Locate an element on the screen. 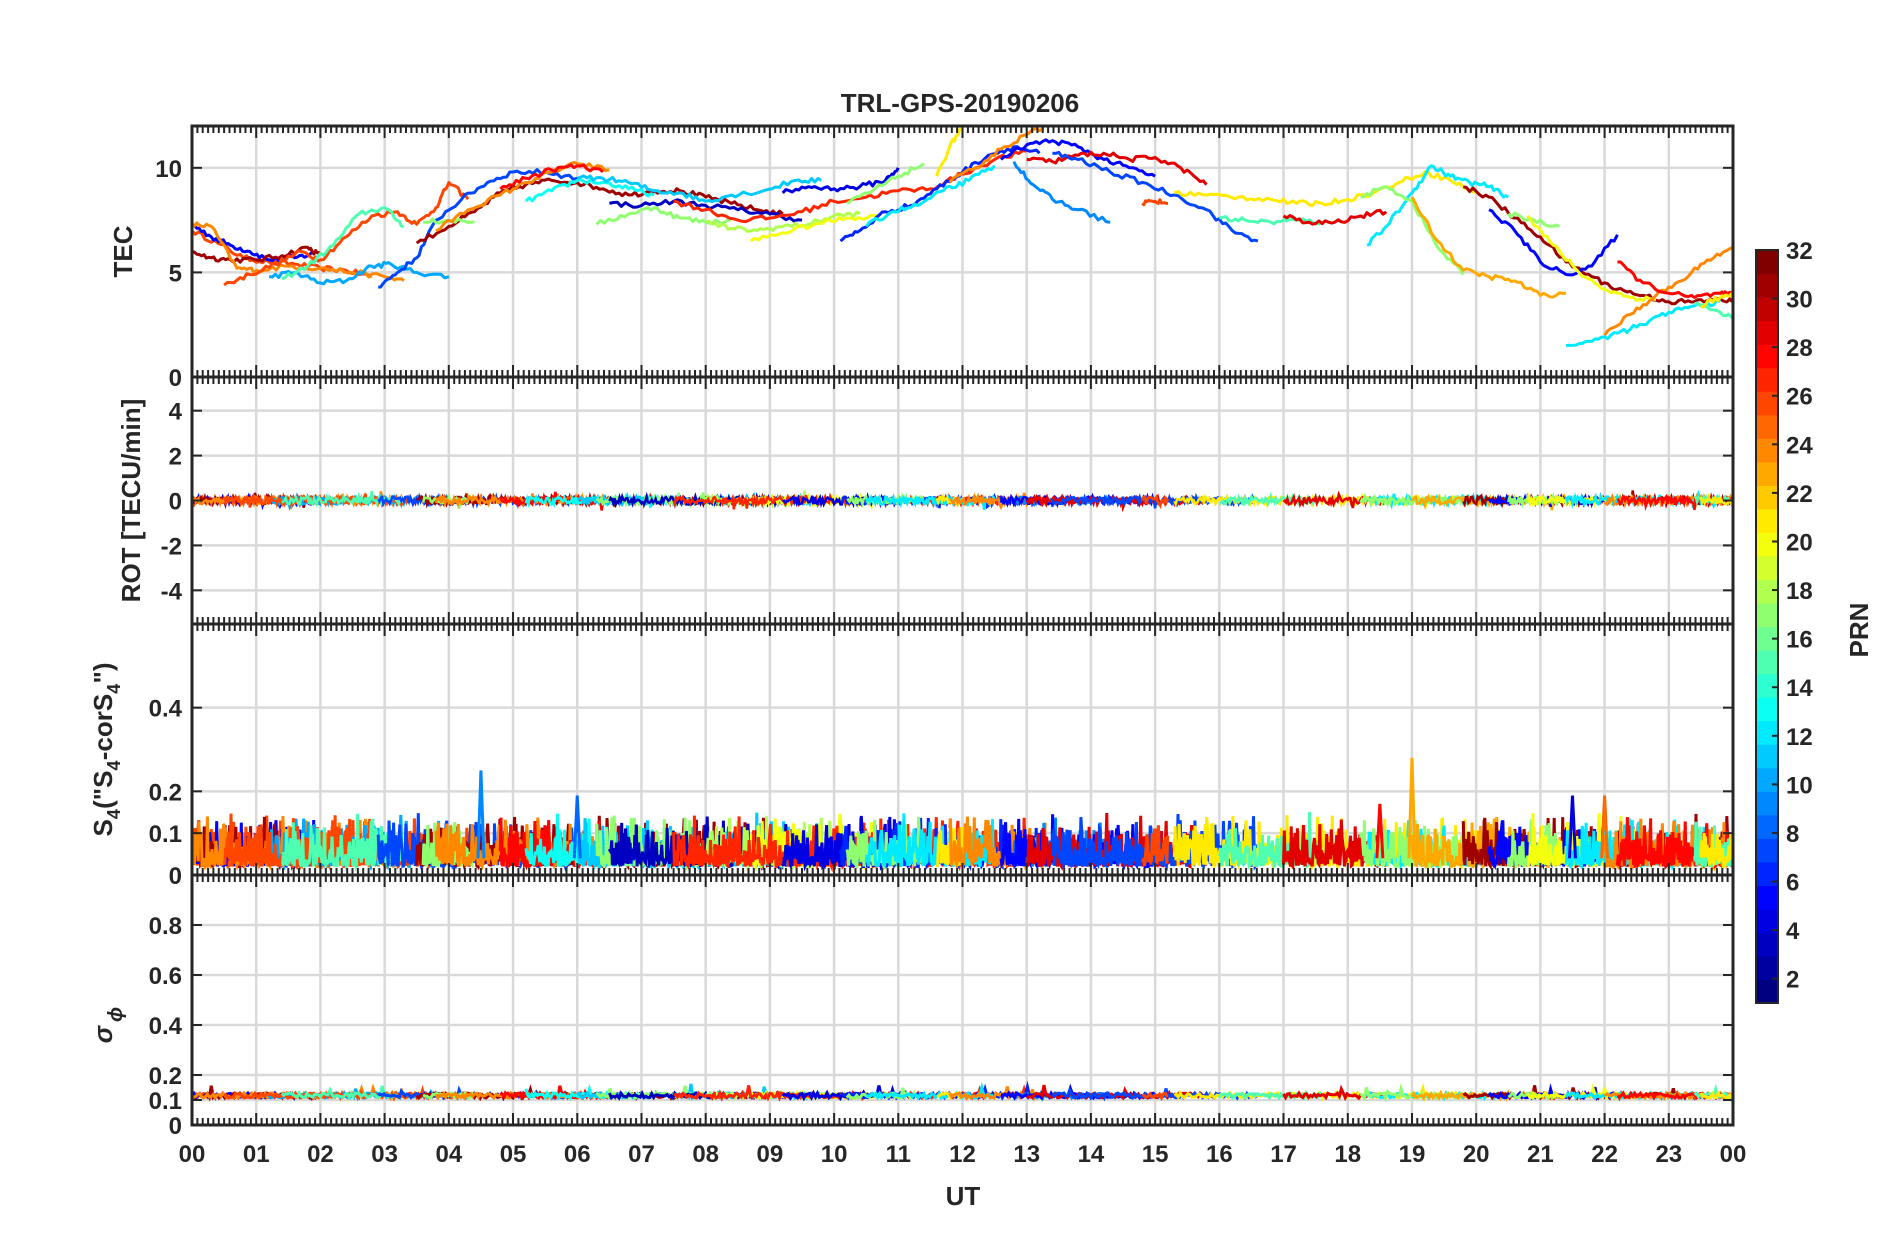  x-tick-label: 21 is located at coordinates (1540, 1154).